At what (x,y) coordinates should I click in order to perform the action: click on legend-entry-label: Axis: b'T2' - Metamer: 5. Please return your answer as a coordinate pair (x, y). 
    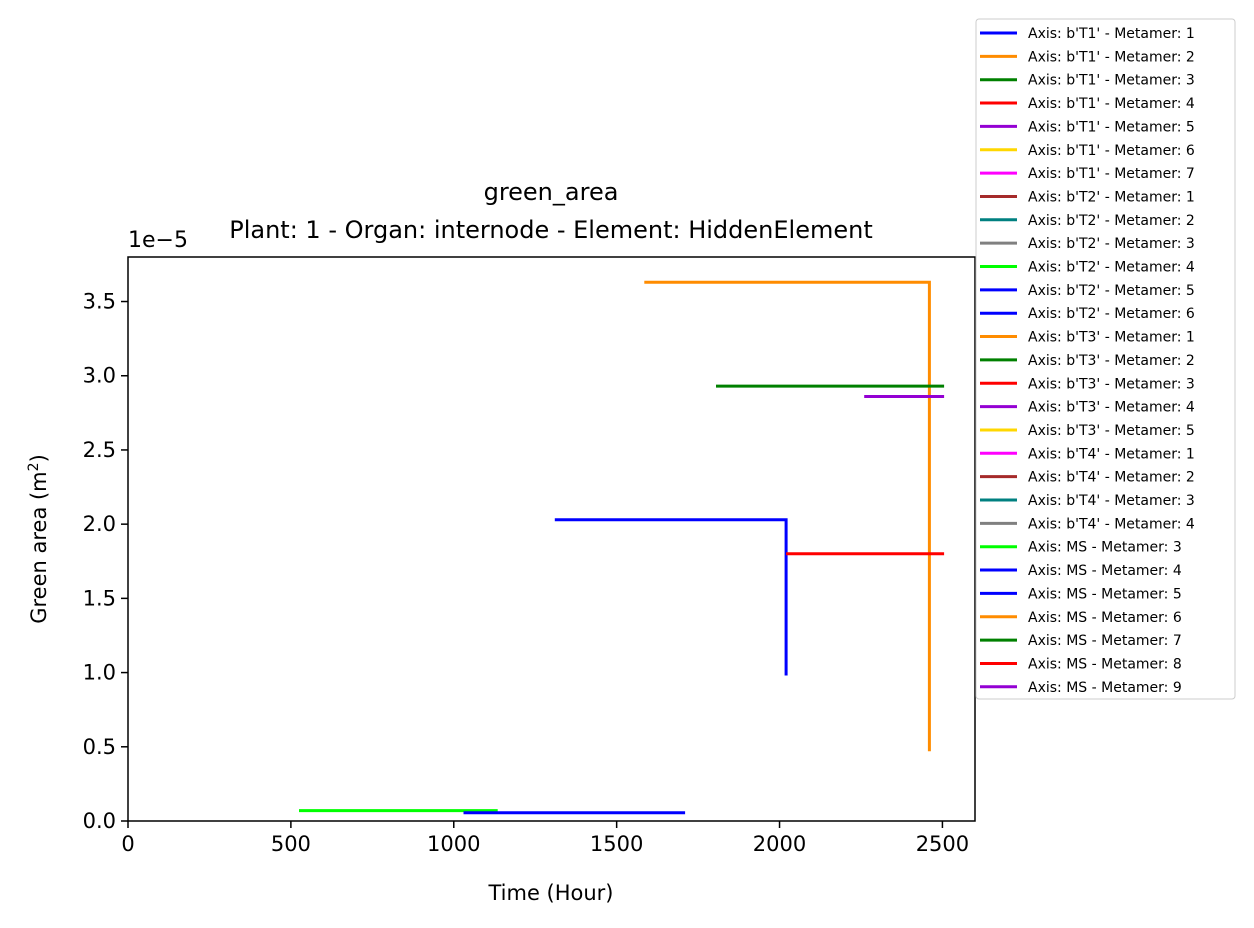
    Looking at the image, I should click on (1111, 291).